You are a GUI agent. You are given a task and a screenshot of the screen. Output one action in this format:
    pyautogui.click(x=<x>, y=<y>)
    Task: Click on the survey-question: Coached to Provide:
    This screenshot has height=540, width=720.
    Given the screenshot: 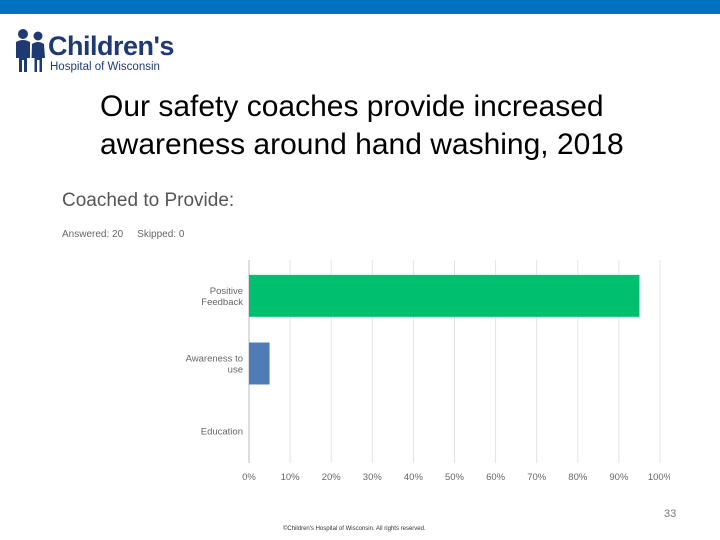 What is the action you would take?
    pyautogui.click(x=148, y=200)
    